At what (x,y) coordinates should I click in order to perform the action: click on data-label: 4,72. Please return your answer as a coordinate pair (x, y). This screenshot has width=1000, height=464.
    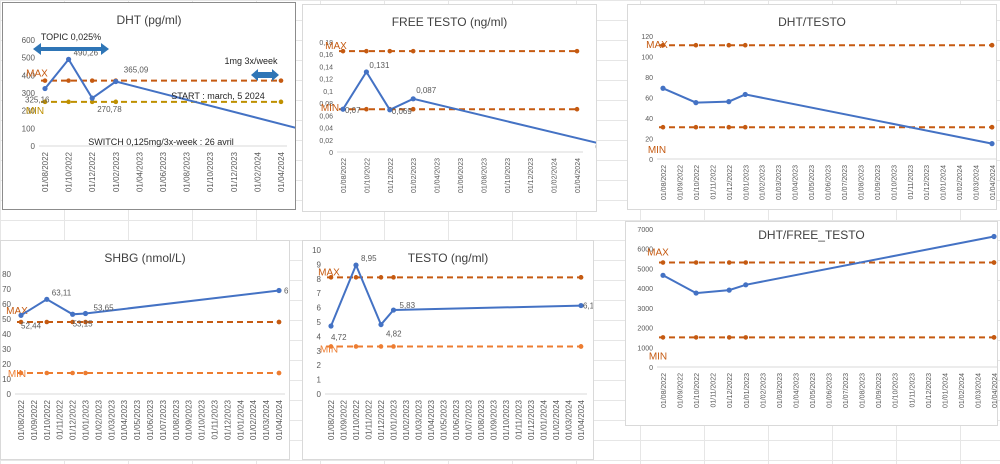
    Looking at the image, I should click on (339, 337).